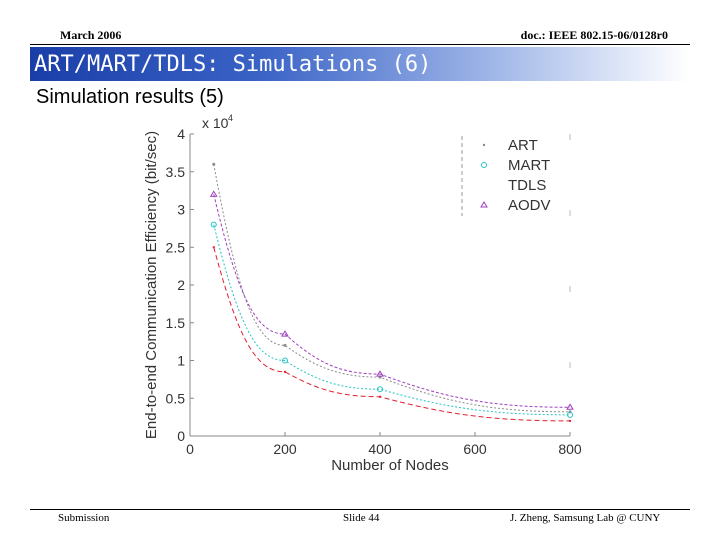 This screenshot has height=540, width=720. What do you see at coordinates (380, 449) in the screenshot?
I see `x-tick-label: 400` at bounding box center [380, 449].